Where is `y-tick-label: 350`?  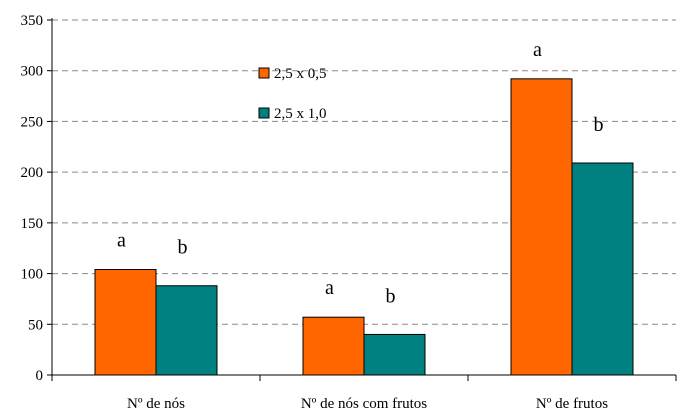
y-tick-label: 350 is located at coordinates (32, 21).